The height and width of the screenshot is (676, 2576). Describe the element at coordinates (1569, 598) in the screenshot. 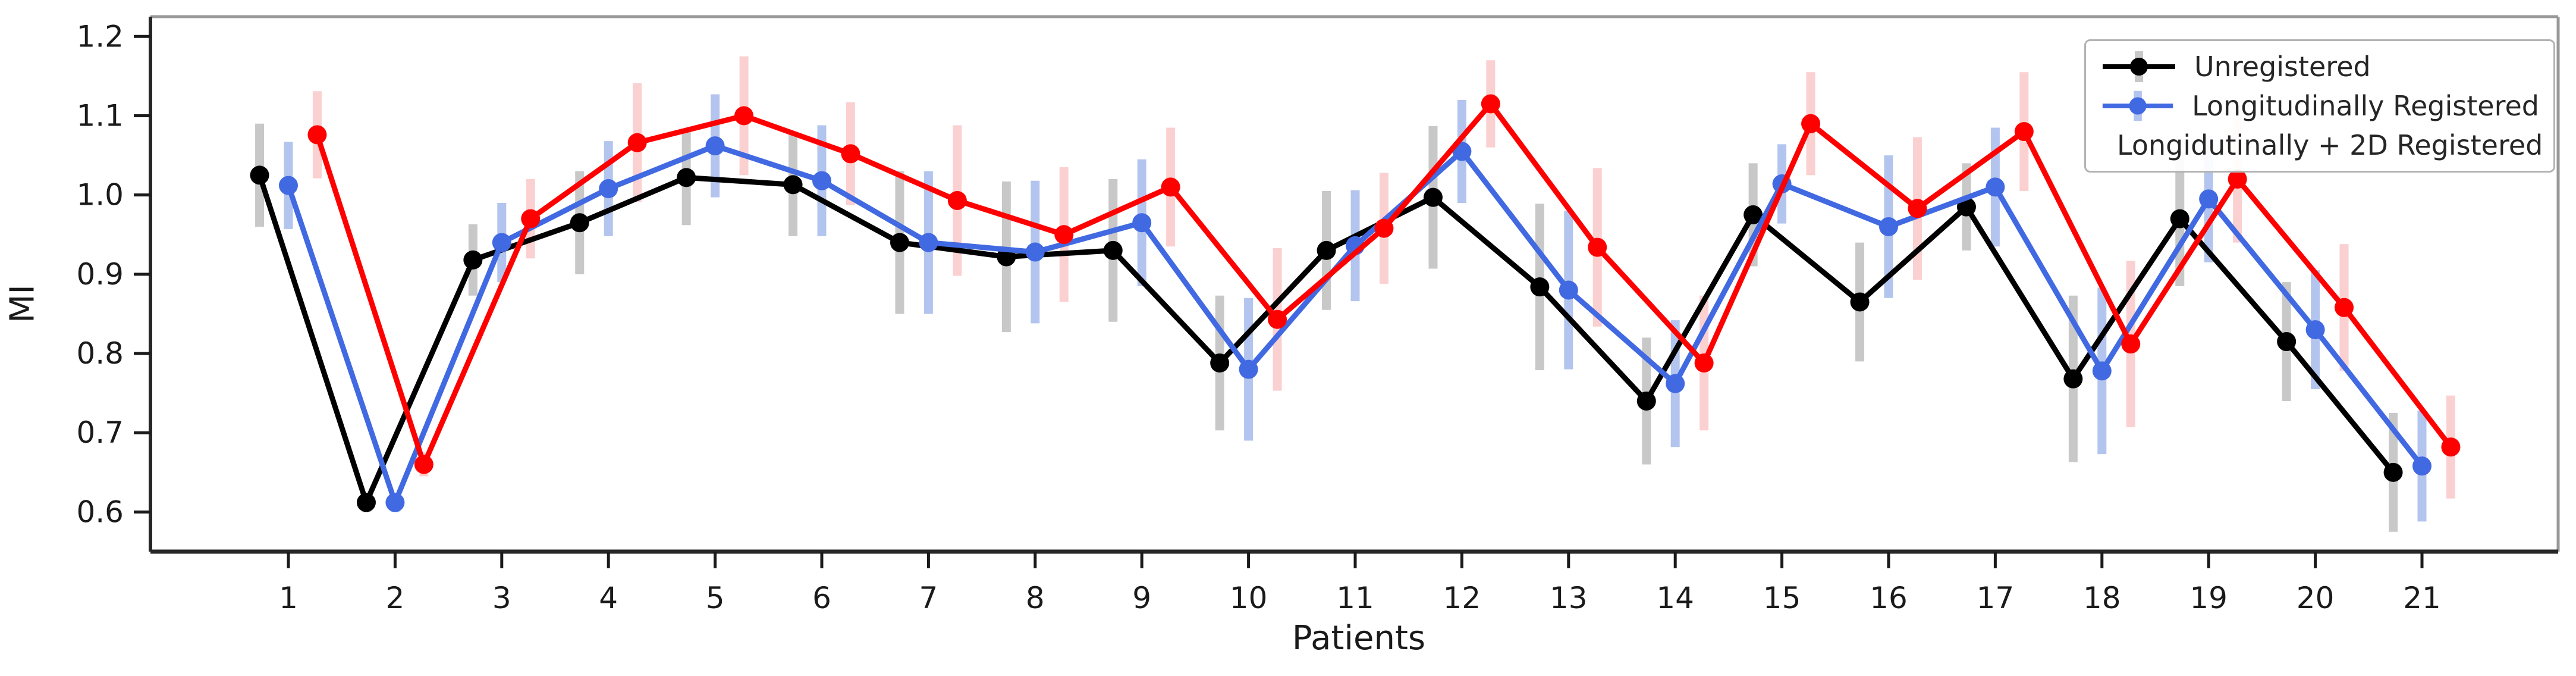

I see `x-tick-label: 13` at that location.